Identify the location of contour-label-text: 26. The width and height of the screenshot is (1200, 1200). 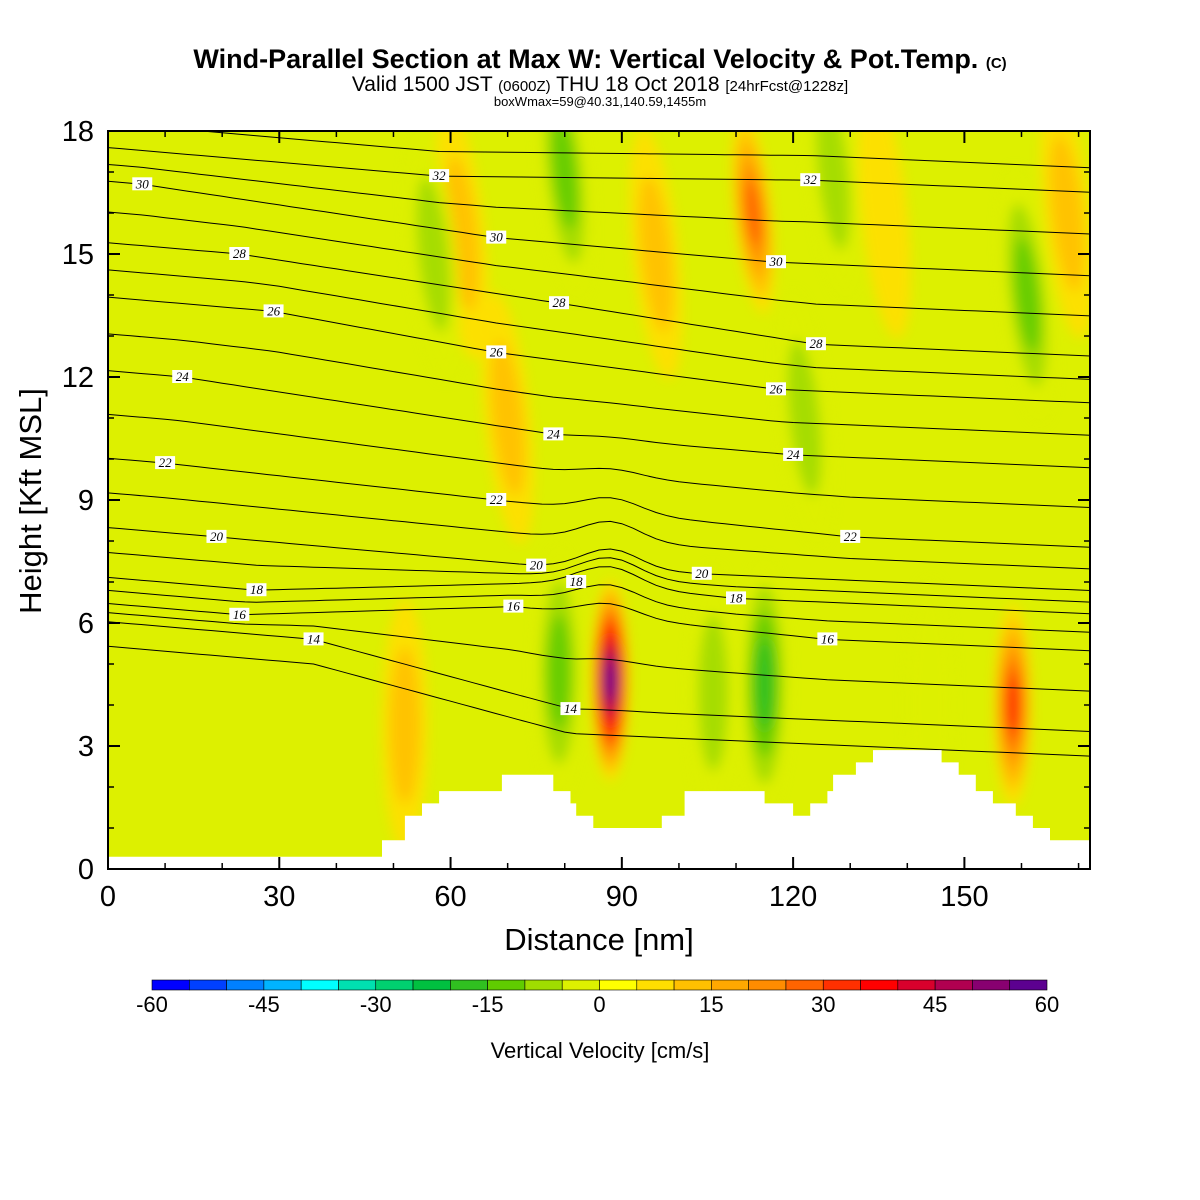
(274, 310).